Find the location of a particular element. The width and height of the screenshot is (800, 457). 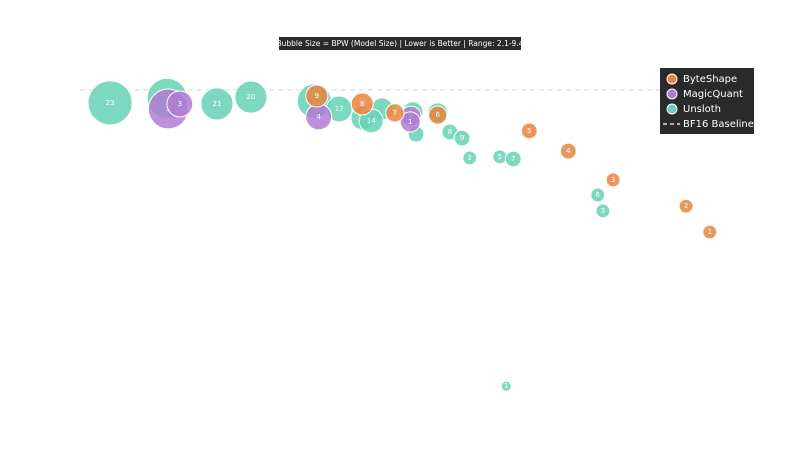

bubble-label: 23 is located at coordinates (110, 103).